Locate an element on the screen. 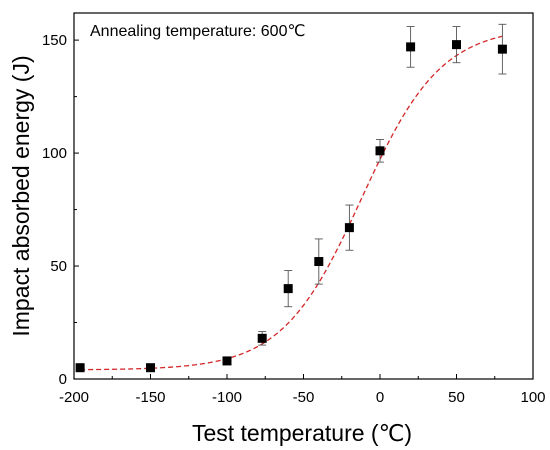 This screenshot has width=550, height=450. x-tick-label: -200 is located at coordinates (74, 397).